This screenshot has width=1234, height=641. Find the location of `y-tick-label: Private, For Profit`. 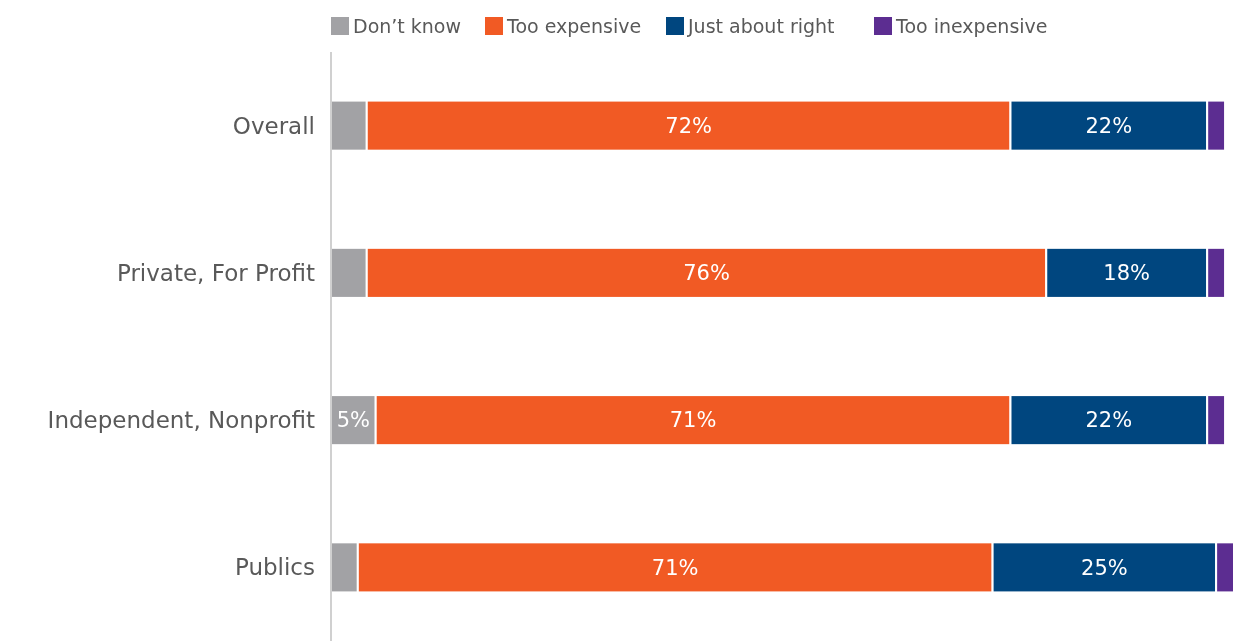

y-tick-label: Private, For Profit is located at coordinates (215, 272).